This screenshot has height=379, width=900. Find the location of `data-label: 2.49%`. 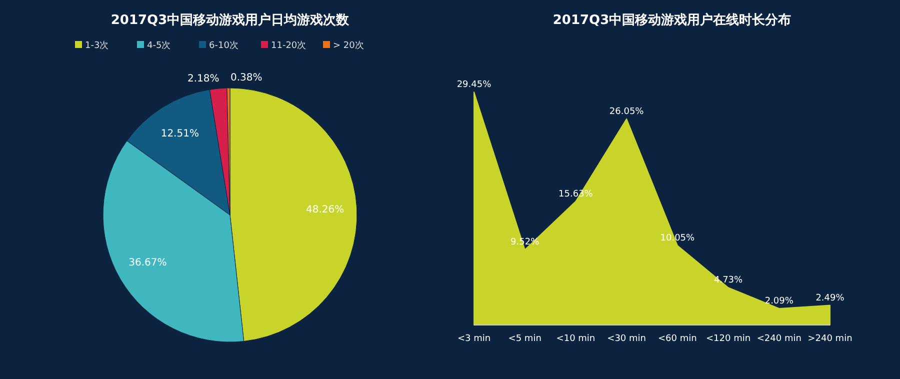

data-label: 2.49% is located at coordinates (830, 298).